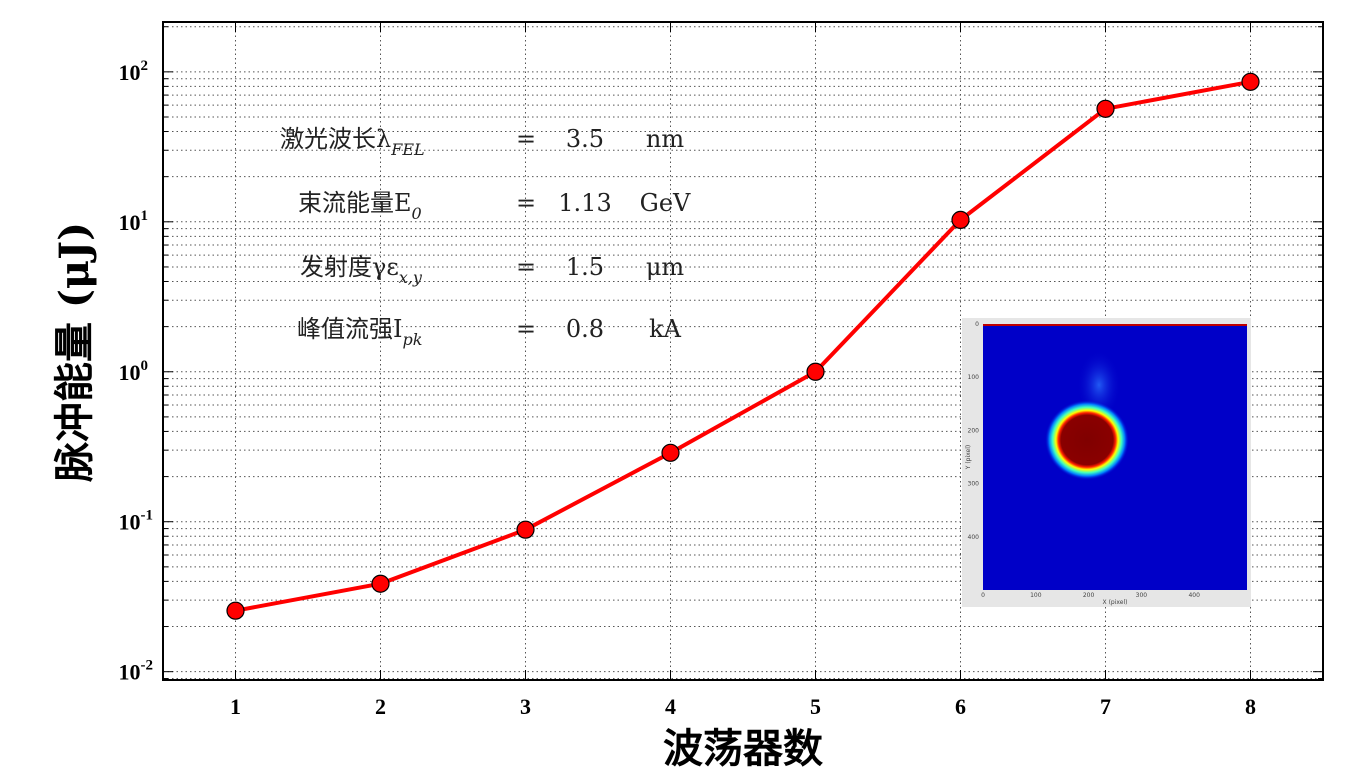  What do you see at coordinates (983, 595) in the screenshot?
I see `inset-x-tick: 0` at bounding box center [983, 595].